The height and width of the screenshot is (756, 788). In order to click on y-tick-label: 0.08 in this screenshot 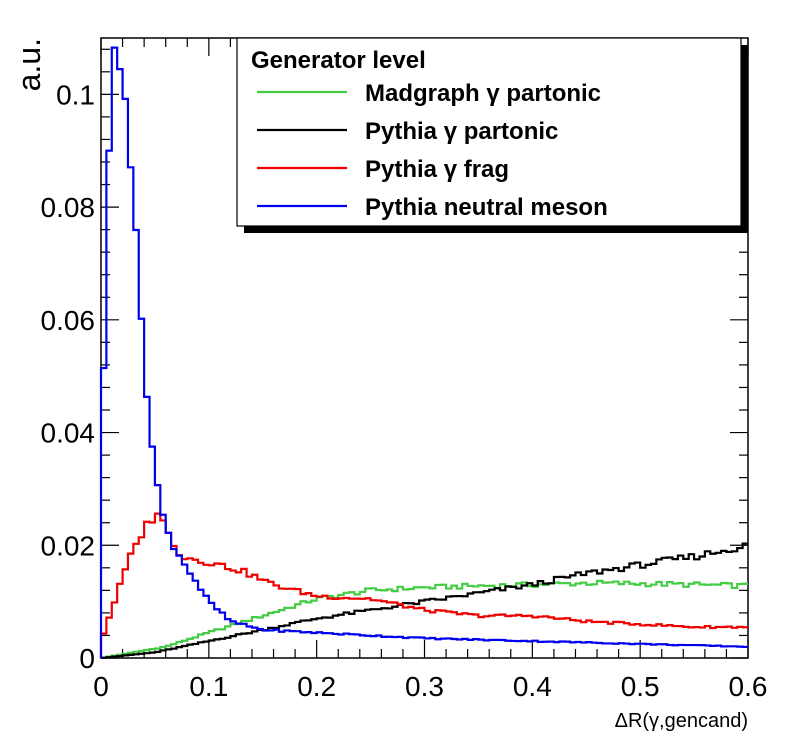, I will do `click(68, 207)`.